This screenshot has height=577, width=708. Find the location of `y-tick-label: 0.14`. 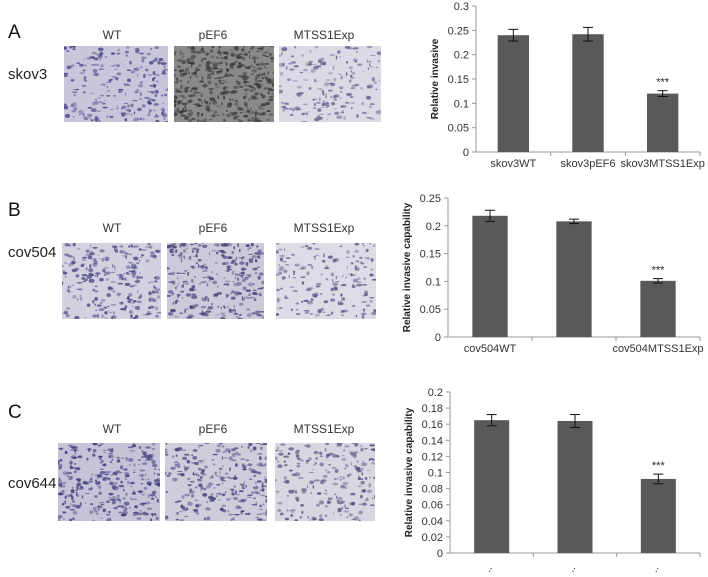

y-tick-label: 0.14 is located at coordinates (432, 441).